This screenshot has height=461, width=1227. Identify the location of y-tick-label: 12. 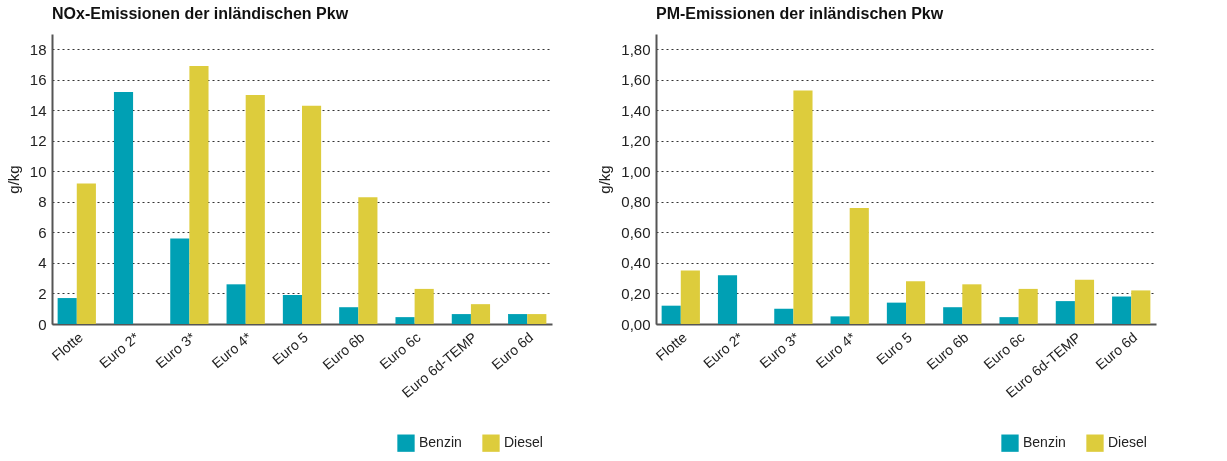
(38, 141).